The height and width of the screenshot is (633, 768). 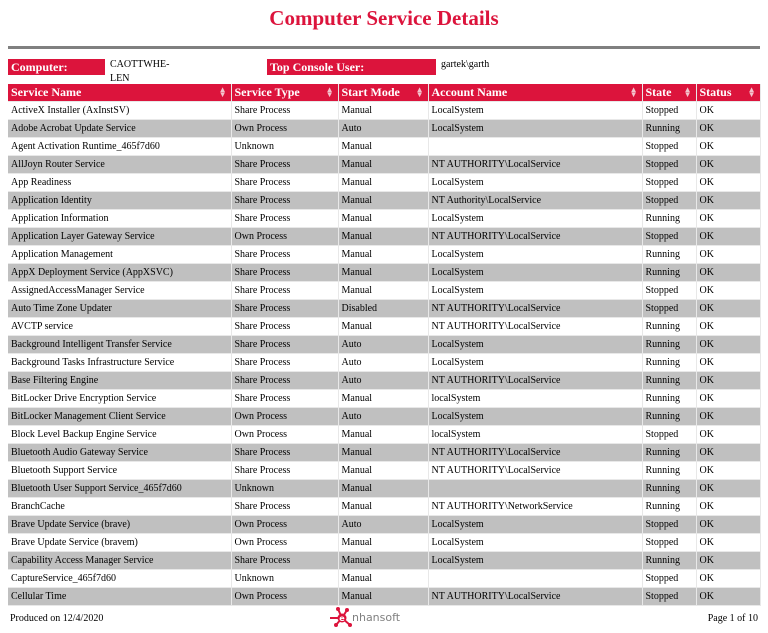 I want to click on column-header-service-name: Service Name ▲ ▼, so click(x=120, y=93).